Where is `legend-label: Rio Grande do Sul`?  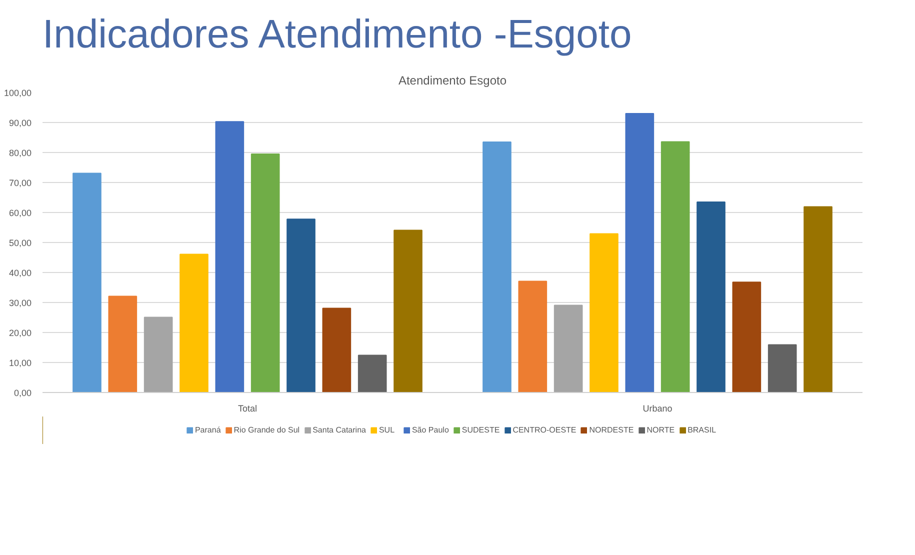
legend-label: Rio Grande do Sul is located at coordinates (267, 430).